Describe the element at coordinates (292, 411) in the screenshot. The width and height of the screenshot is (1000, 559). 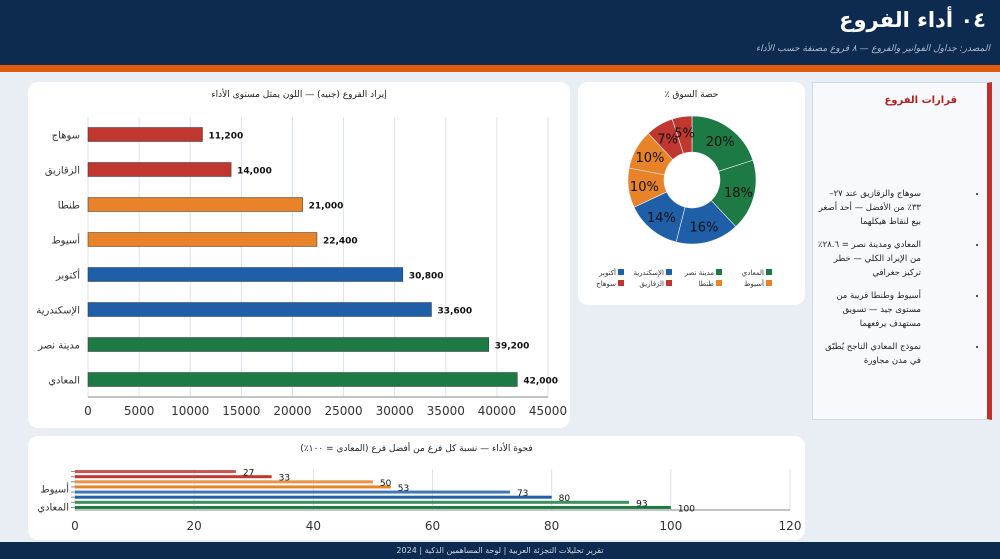
I see `x-tick-label: 20000` at that location.